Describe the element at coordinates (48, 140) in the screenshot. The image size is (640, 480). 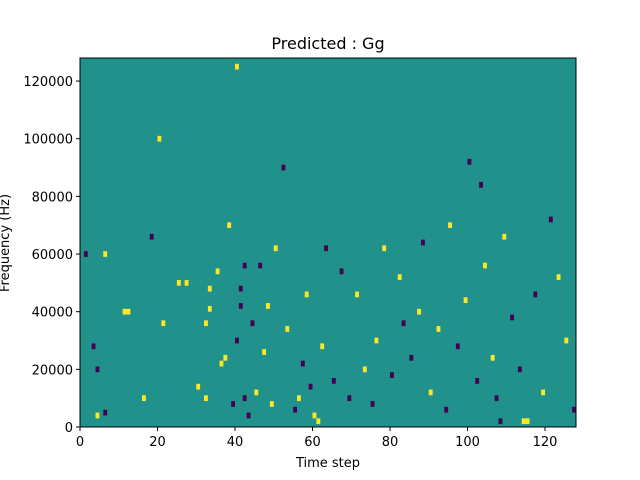
I see `y-tick-label: 100000` at that location.